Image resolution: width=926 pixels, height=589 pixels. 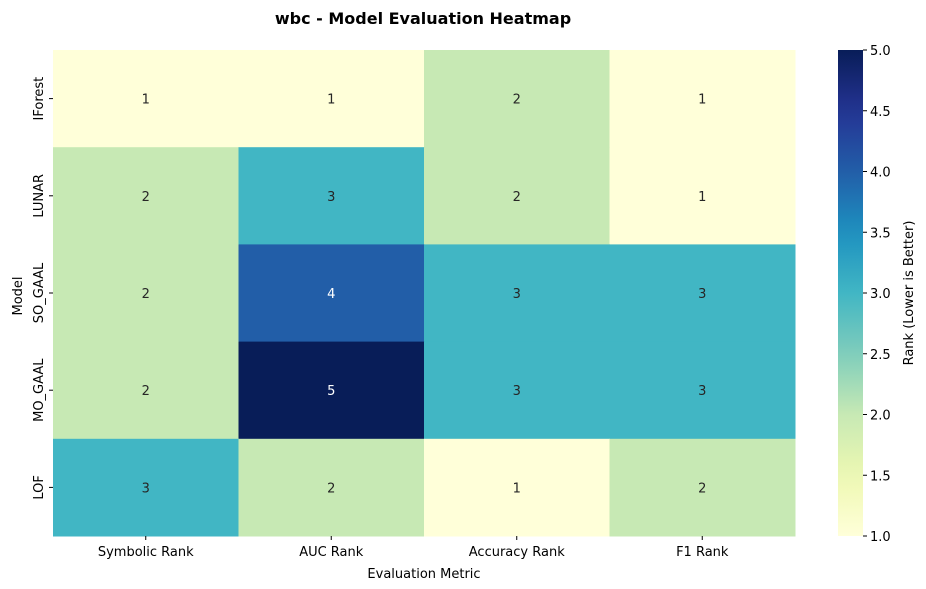 I want to click on cell-value-label: 5, so click(x=331, y=391).